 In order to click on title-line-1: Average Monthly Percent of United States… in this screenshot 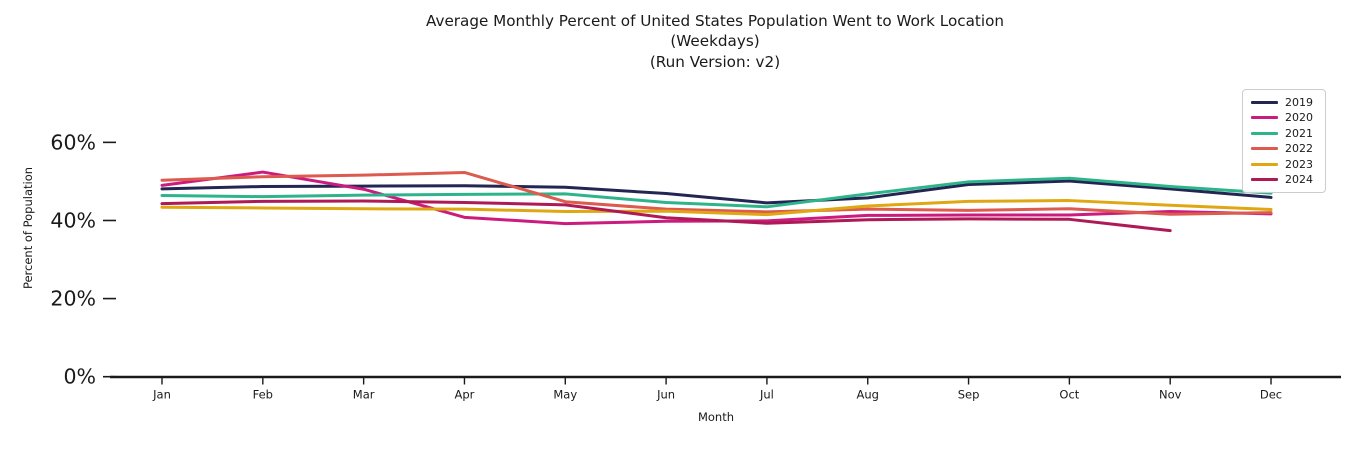, I will do `click(715, 21)`.